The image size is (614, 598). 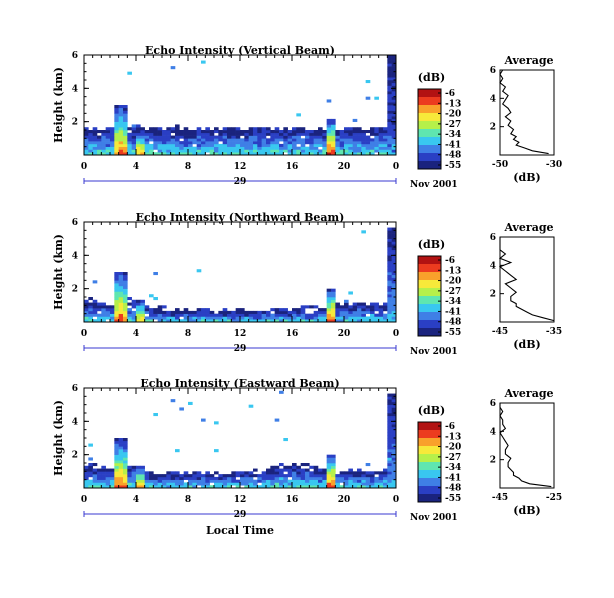 I want to click on profile-y-tick-label: 2, so click(x=493, y=128).